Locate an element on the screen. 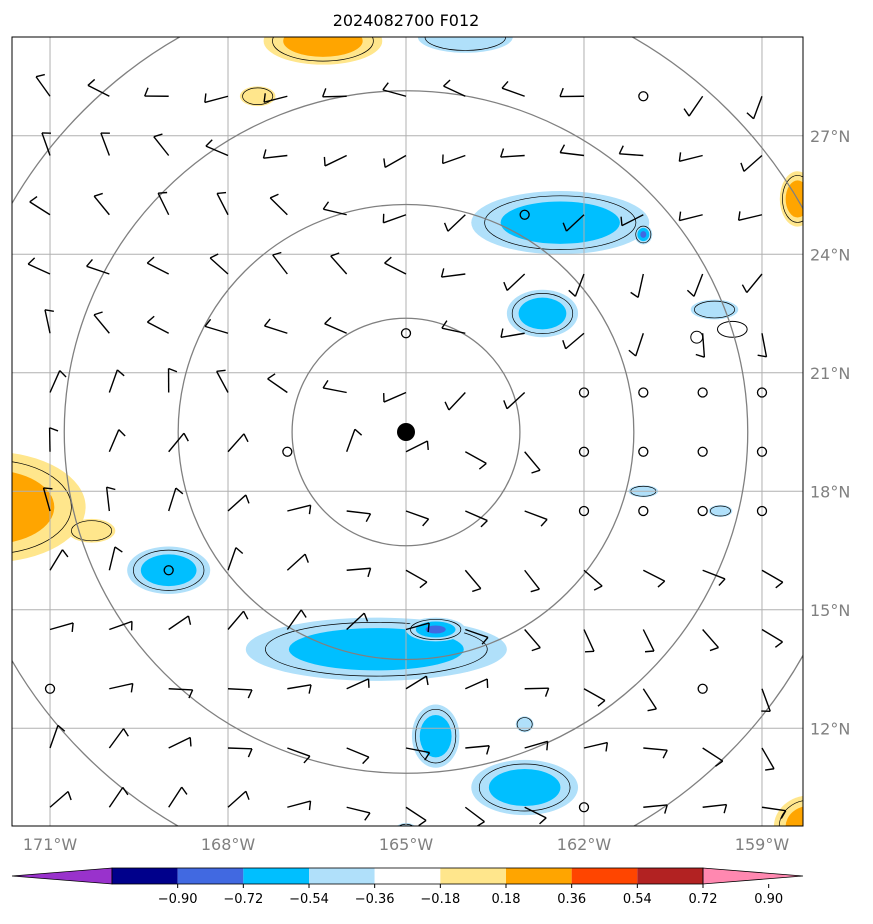 The width and height of the screenshot is (873, 924). longitude-label: 162°W is located at coordinates (584, 844).